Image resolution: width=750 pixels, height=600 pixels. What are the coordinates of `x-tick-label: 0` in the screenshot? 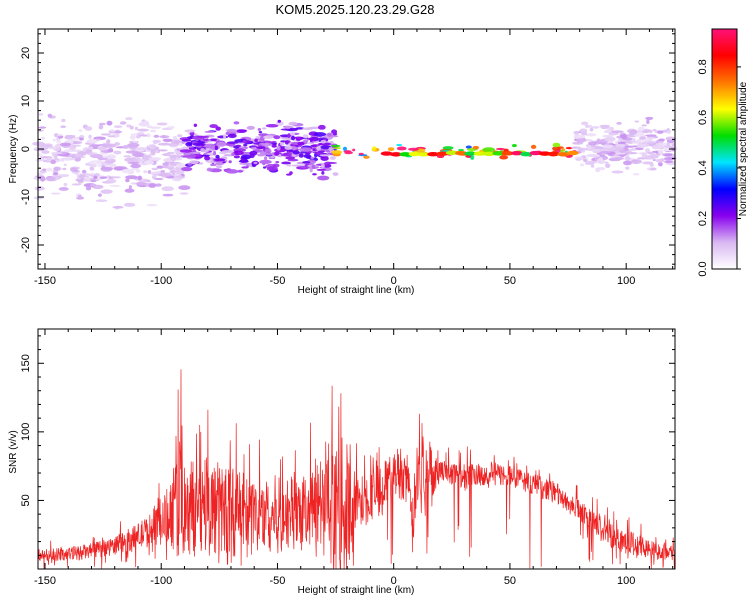 It's located at (394, 581).